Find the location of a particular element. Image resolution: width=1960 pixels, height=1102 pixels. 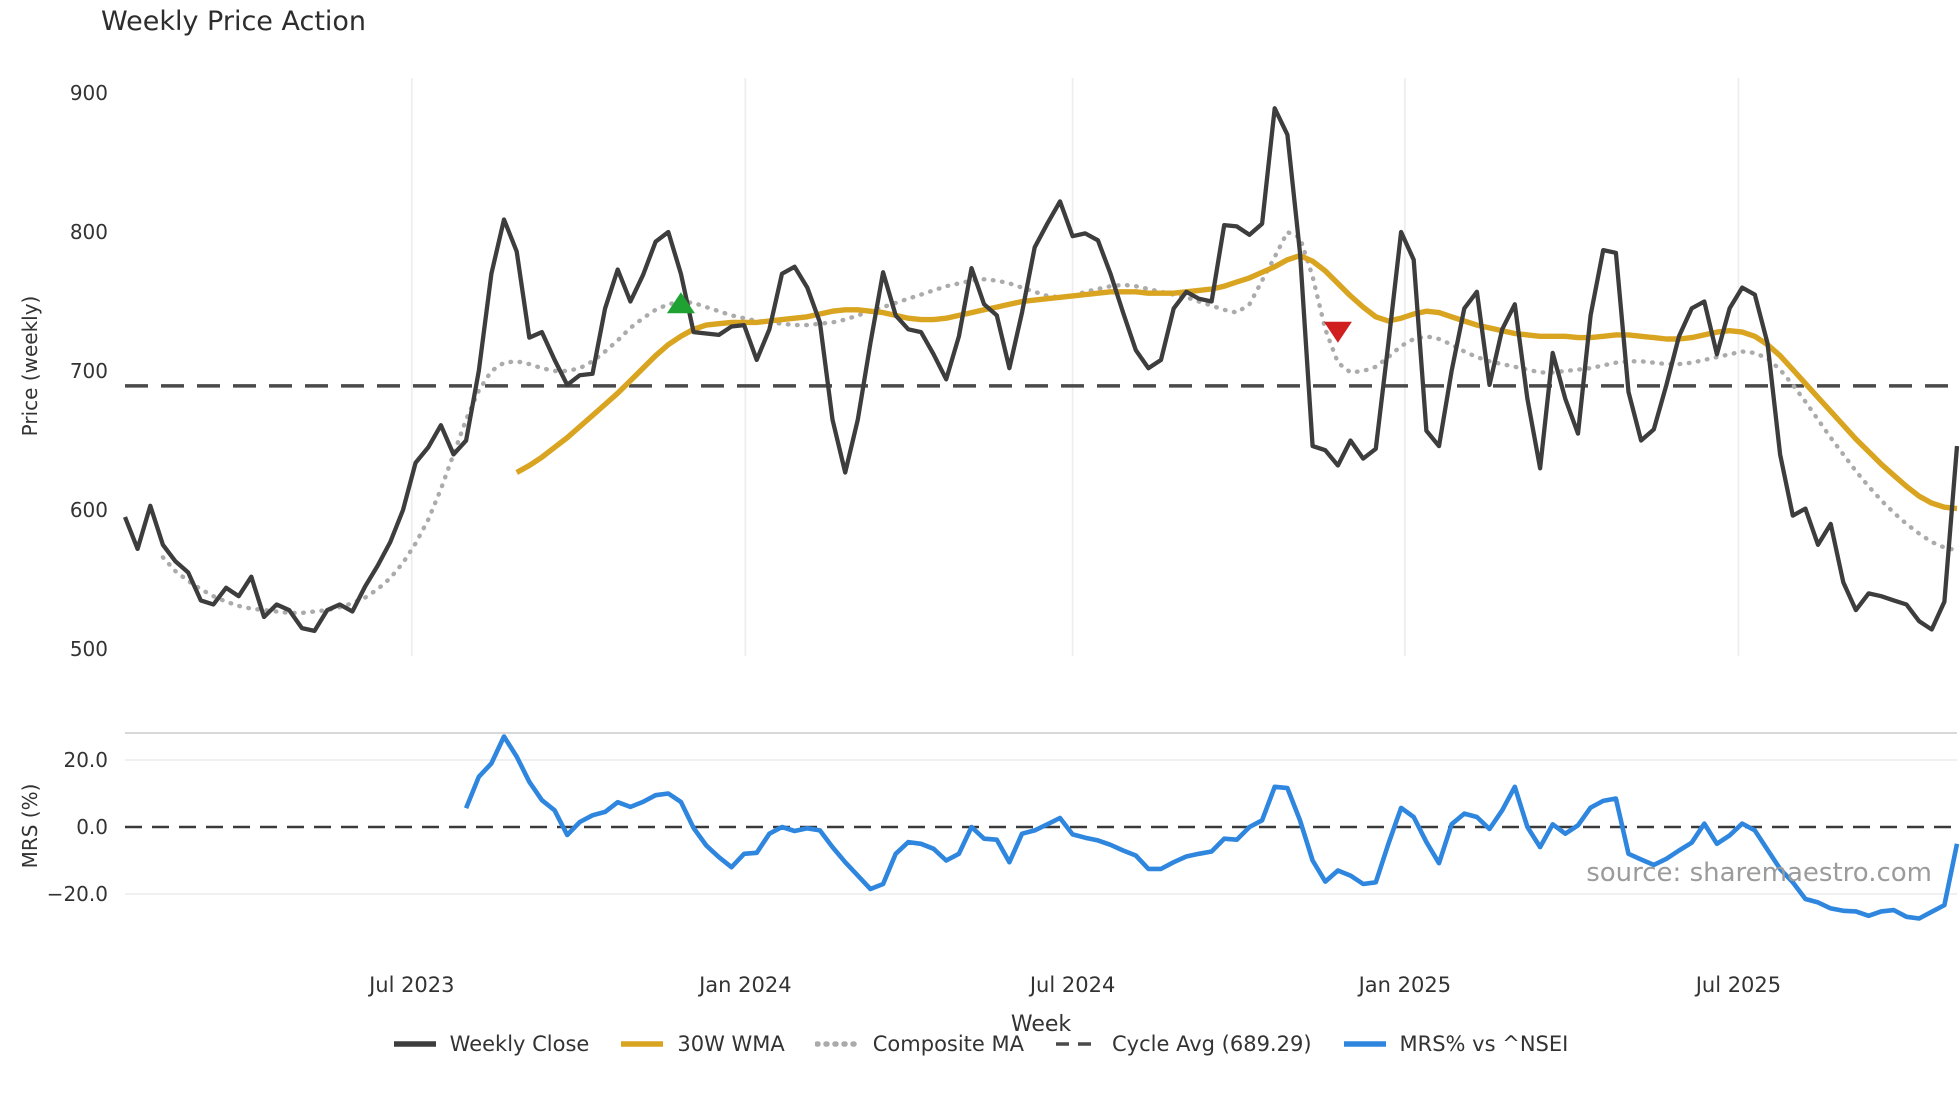

legend-item-cycle-avg-689-29: Cycle Avg (689.29) is located at coordinates (1183, 1044).